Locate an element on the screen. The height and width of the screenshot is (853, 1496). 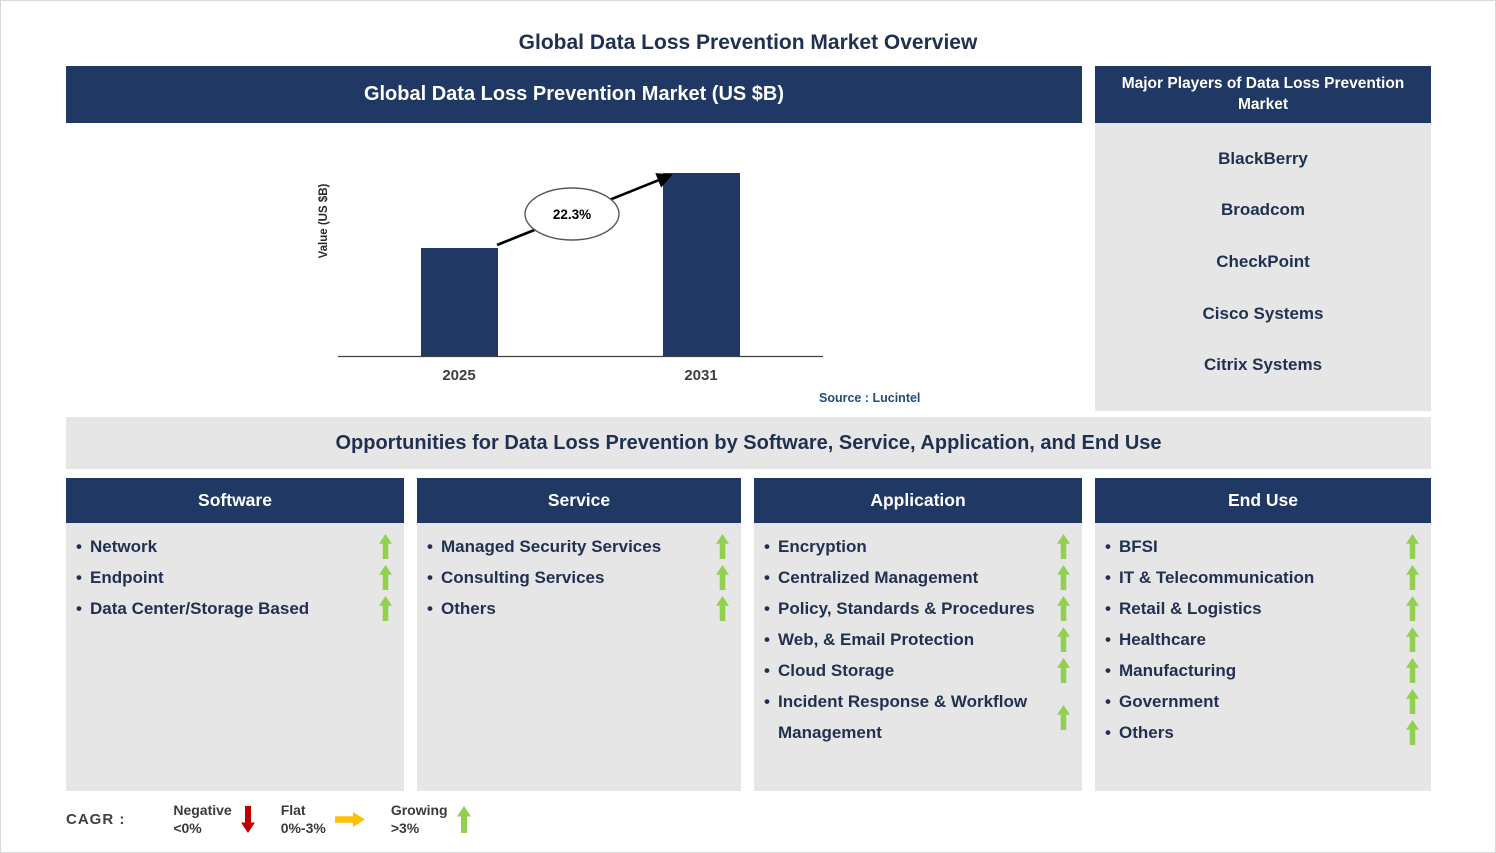
player-name: BlackBerry is located at coordinates (1263, 158).